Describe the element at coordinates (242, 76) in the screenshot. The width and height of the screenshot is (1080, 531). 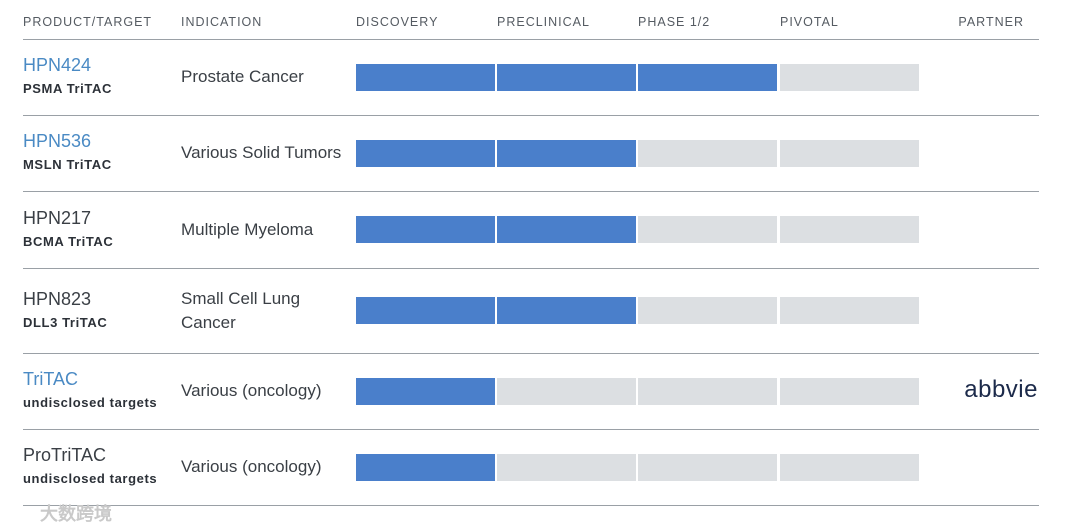
I see `indication: Prostate Cancer` at that location.